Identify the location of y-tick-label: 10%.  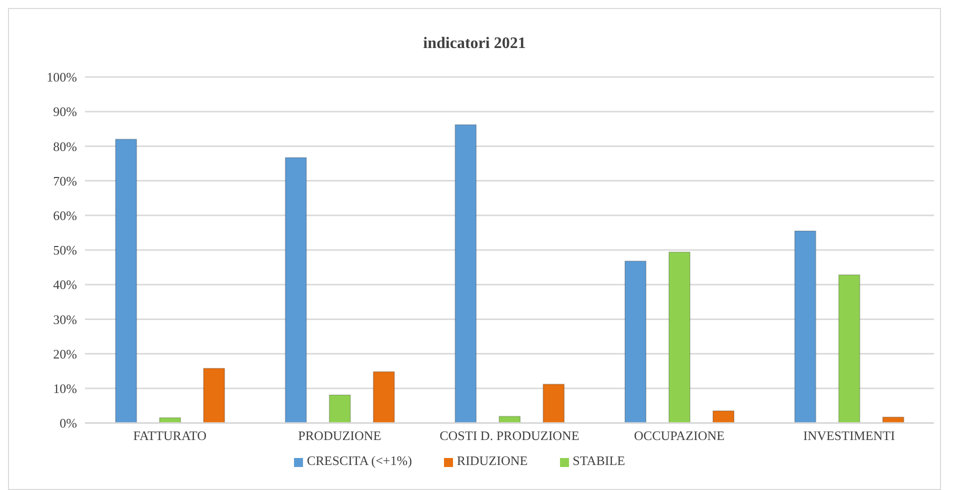
(65, 388).